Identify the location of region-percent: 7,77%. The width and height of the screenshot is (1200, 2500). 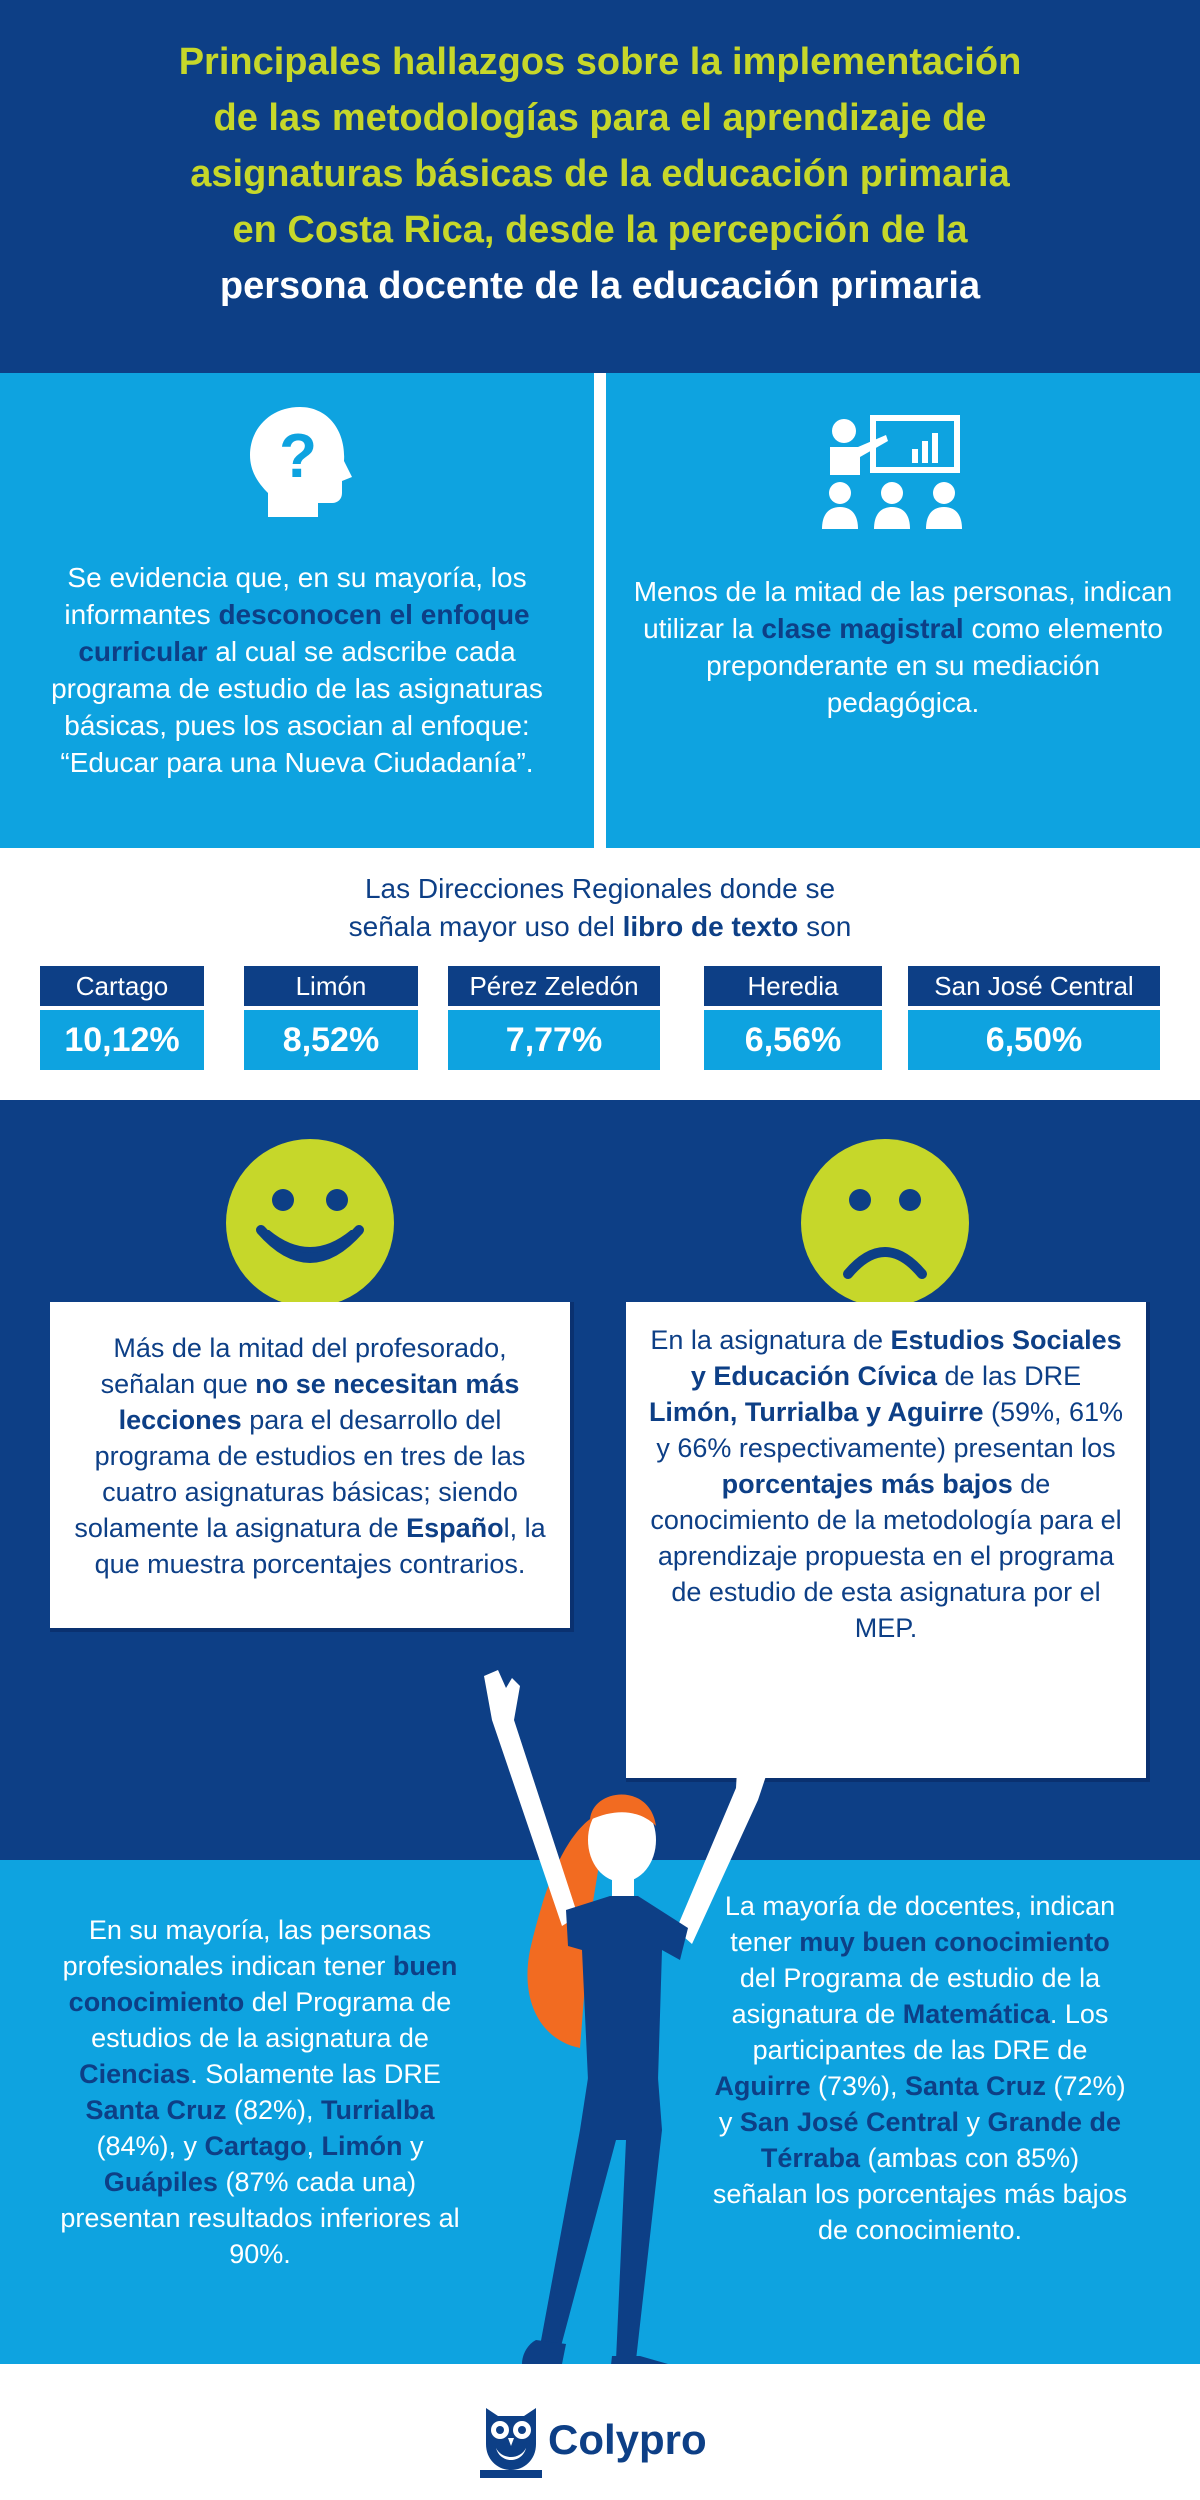
(554, 1040).